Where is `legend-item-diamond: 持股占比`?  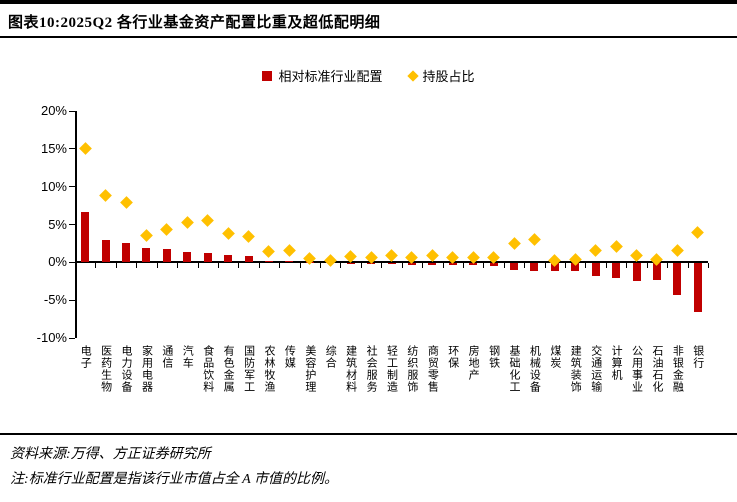 legend-item-diamond: 持股占比 is located at coordinates (440, 75).